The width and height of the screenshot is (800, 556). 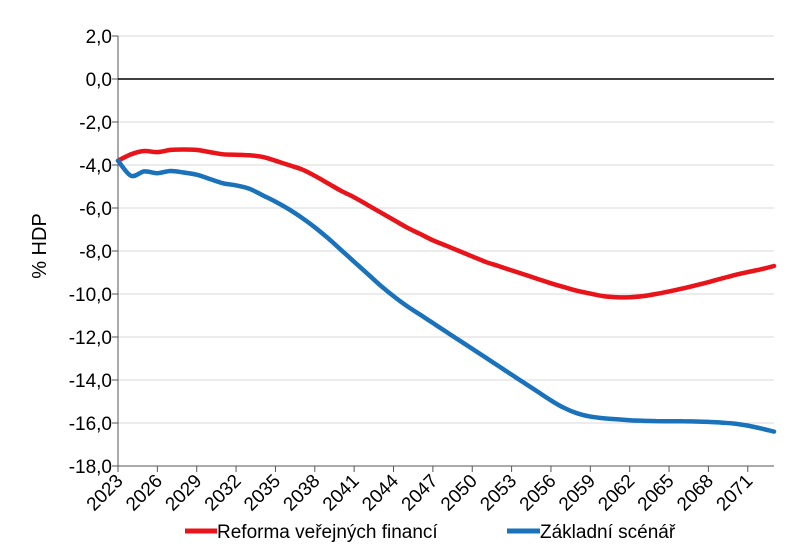 I want to click on y-tick-label: 2,0, so click(x=99, y=37).